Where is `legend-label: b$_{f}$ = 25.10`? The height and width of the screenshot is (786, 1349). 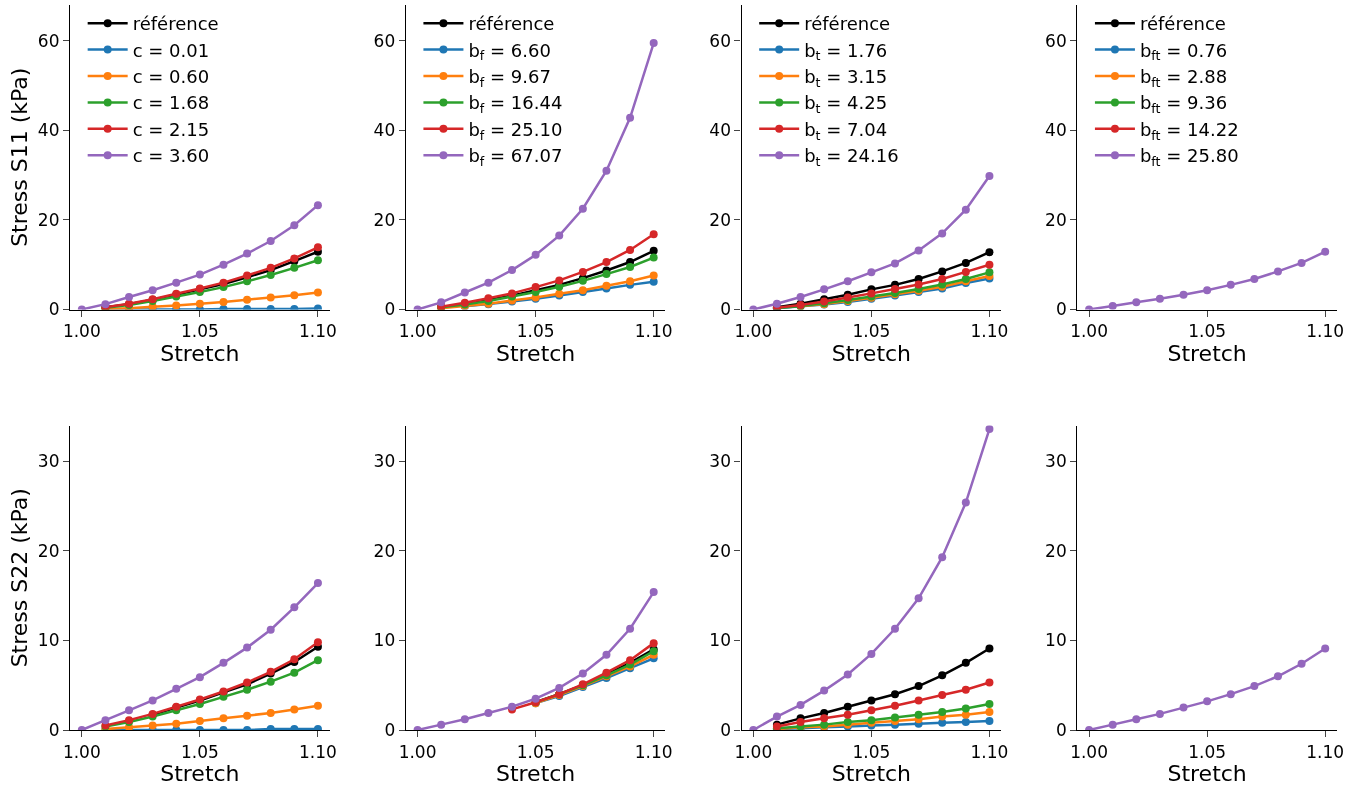
legend-label: b$_{f}$ = 25.10 is located at coordinates (515, 130).